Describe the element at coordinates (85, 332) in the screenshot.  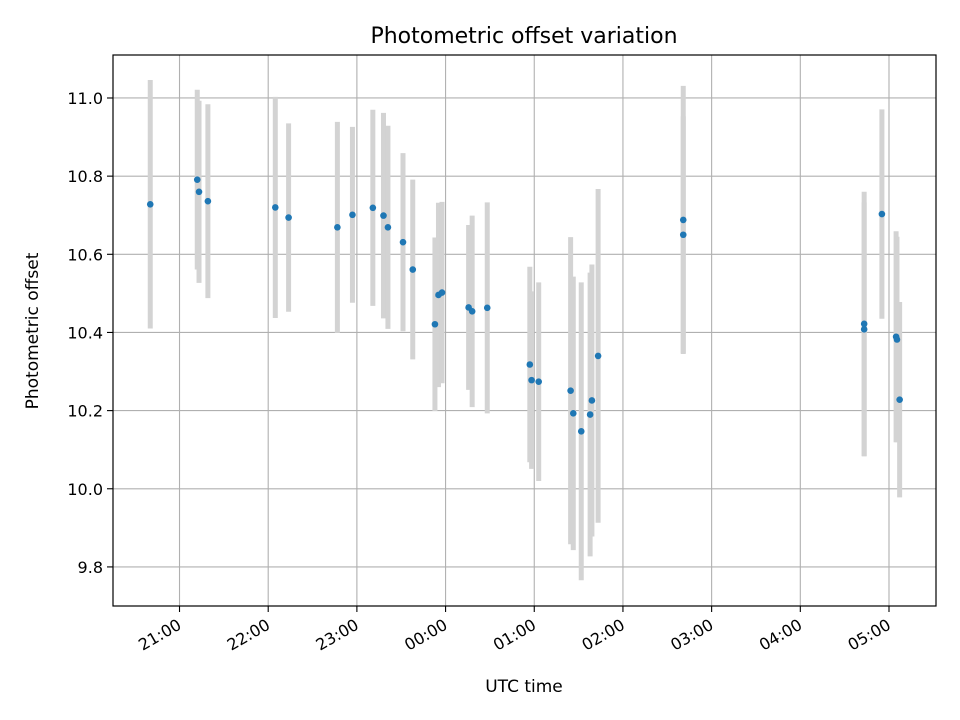
I see `y-tick-label: 10.4` at that location.